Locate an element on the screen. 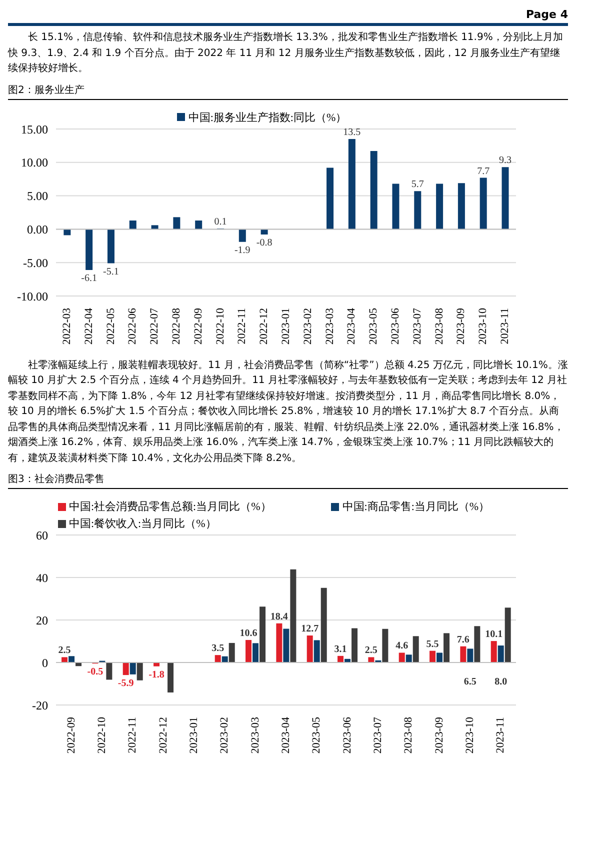 The width and height of the screenshot is (595, 841). x-tick-label: 2022-06 is located at coordinates (132, 325).